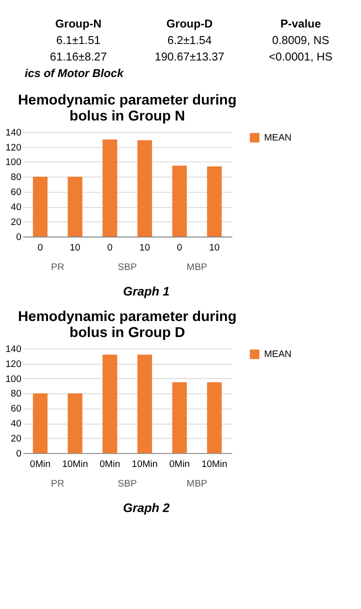 The image size is (361, 609). What do you see at coordinates (78, 58) in the screenshot?
I see `text: 61.16±8.27` at bounding box center [78, 58].